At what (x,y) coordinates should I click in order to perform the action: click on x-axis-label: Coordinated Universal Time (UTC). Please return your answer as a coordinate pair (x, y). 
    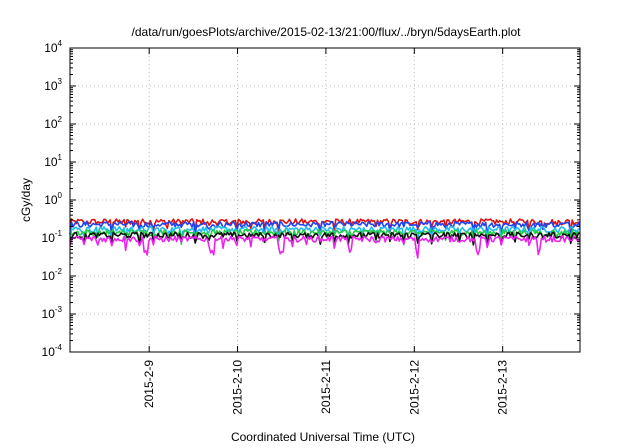
    Looking at the image, I should click on (323, 437).